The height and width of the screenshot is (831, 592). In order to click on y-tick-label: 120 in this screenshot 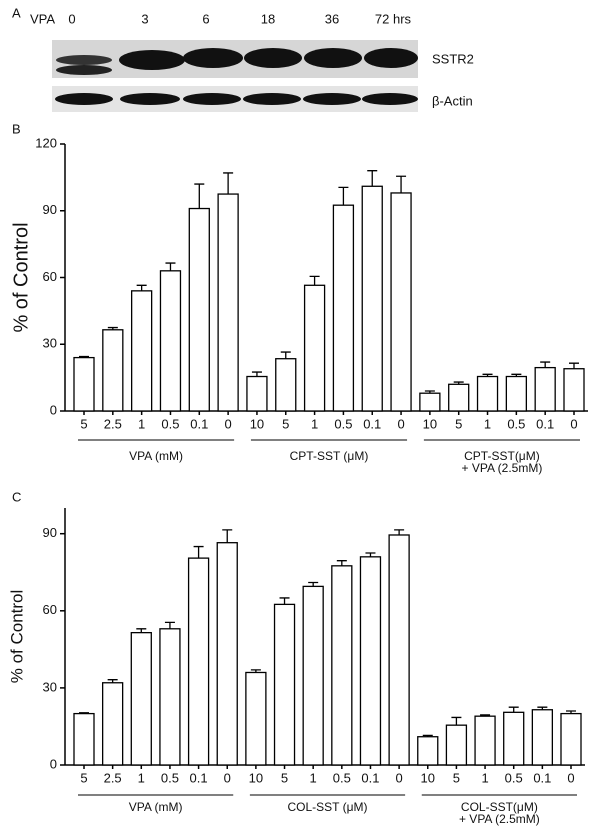, I will do `click(46, 142)`.